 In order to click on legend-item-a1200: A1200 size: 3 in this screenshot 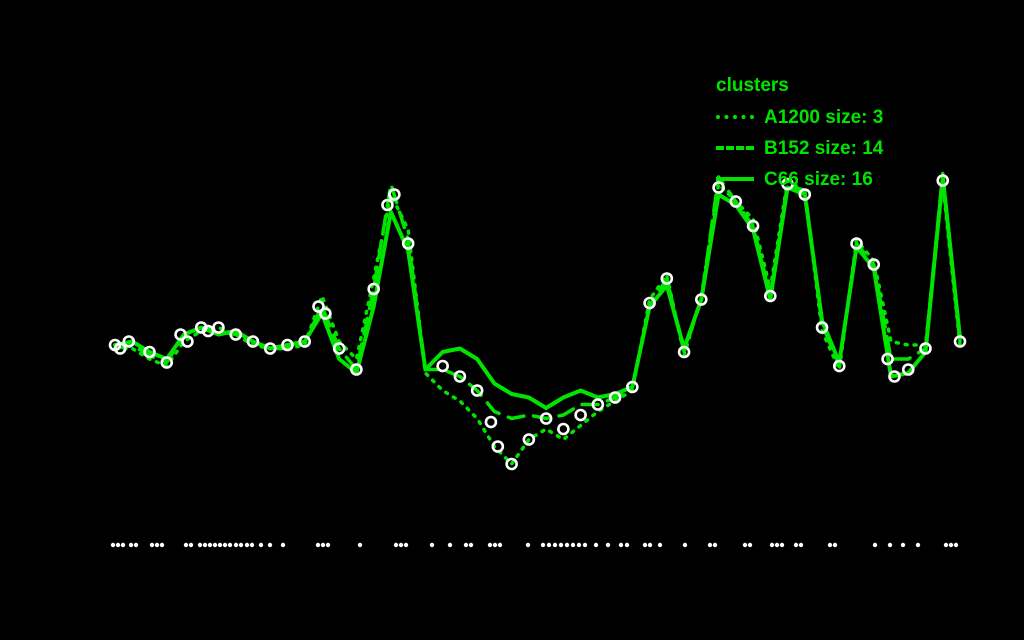, I will do `click(799, 117)`.